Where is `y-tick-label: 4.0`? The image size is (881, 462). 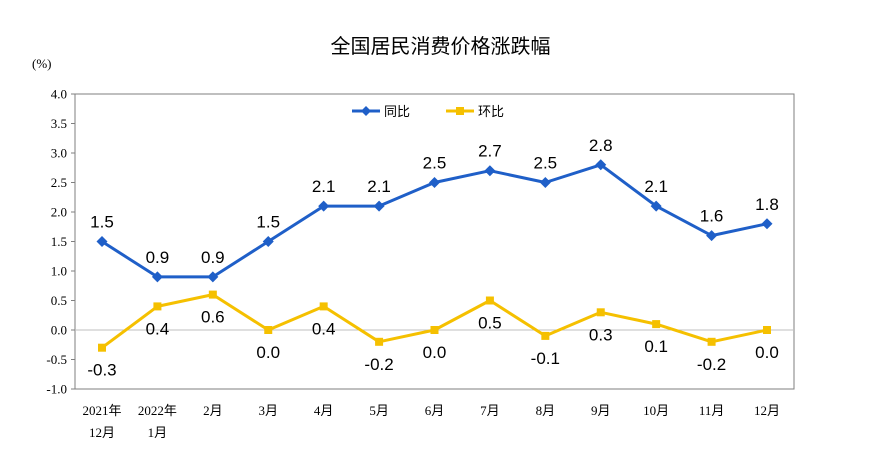 y-tick-label: 4.0 is located at coordinates (59, 94).